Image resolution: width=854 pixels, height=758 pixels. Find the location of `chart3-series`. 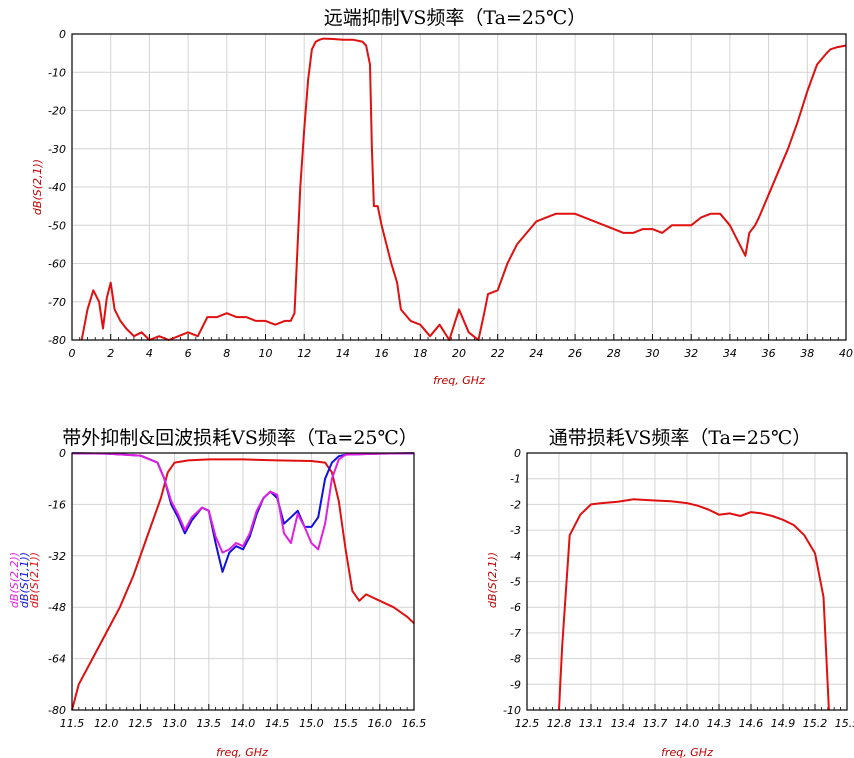

chart3-series is located at coordinates (694, 604).